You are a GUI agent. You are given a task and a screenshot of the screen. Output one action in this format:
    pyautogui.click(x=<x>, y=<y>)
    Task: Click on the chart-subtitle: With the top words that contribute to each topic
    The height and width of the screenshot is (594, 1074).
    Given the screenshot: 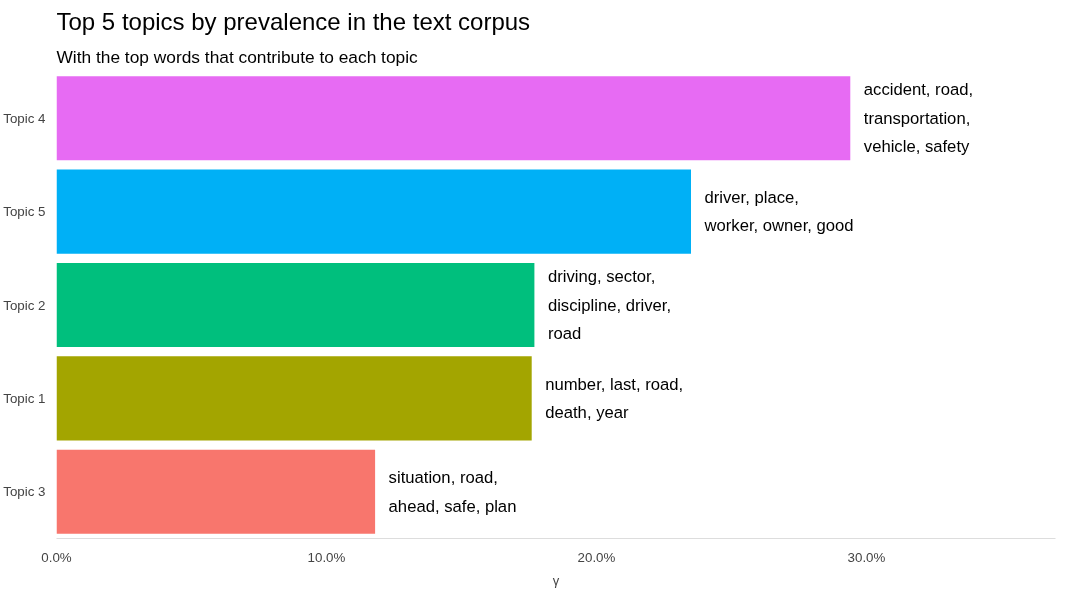 What is the action you would take?
    pyautogui.click(x=237, y=56)
    